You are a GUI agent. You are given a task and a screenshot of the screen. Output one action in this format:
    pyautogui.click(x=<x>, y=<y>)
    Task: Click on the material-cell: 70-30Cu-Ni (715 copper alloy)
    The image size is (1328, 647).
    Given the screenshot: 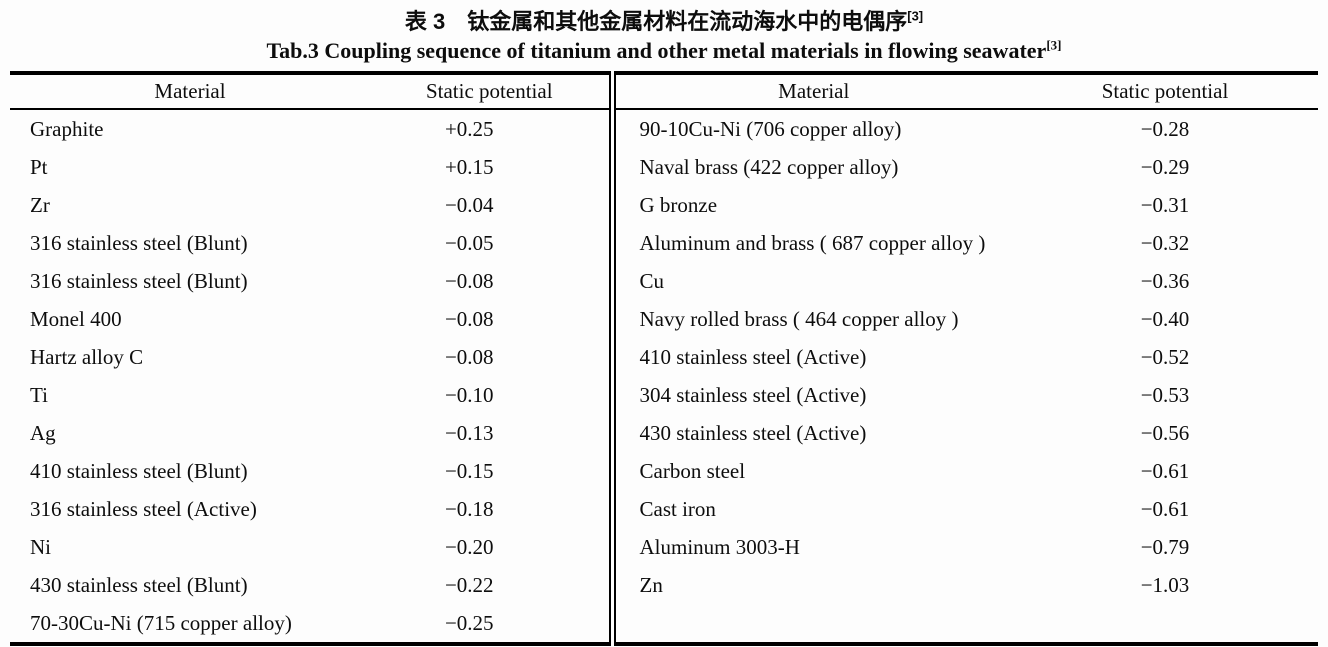 What is the action you would take?
    pyautogui.click(x=161, y=622)
    